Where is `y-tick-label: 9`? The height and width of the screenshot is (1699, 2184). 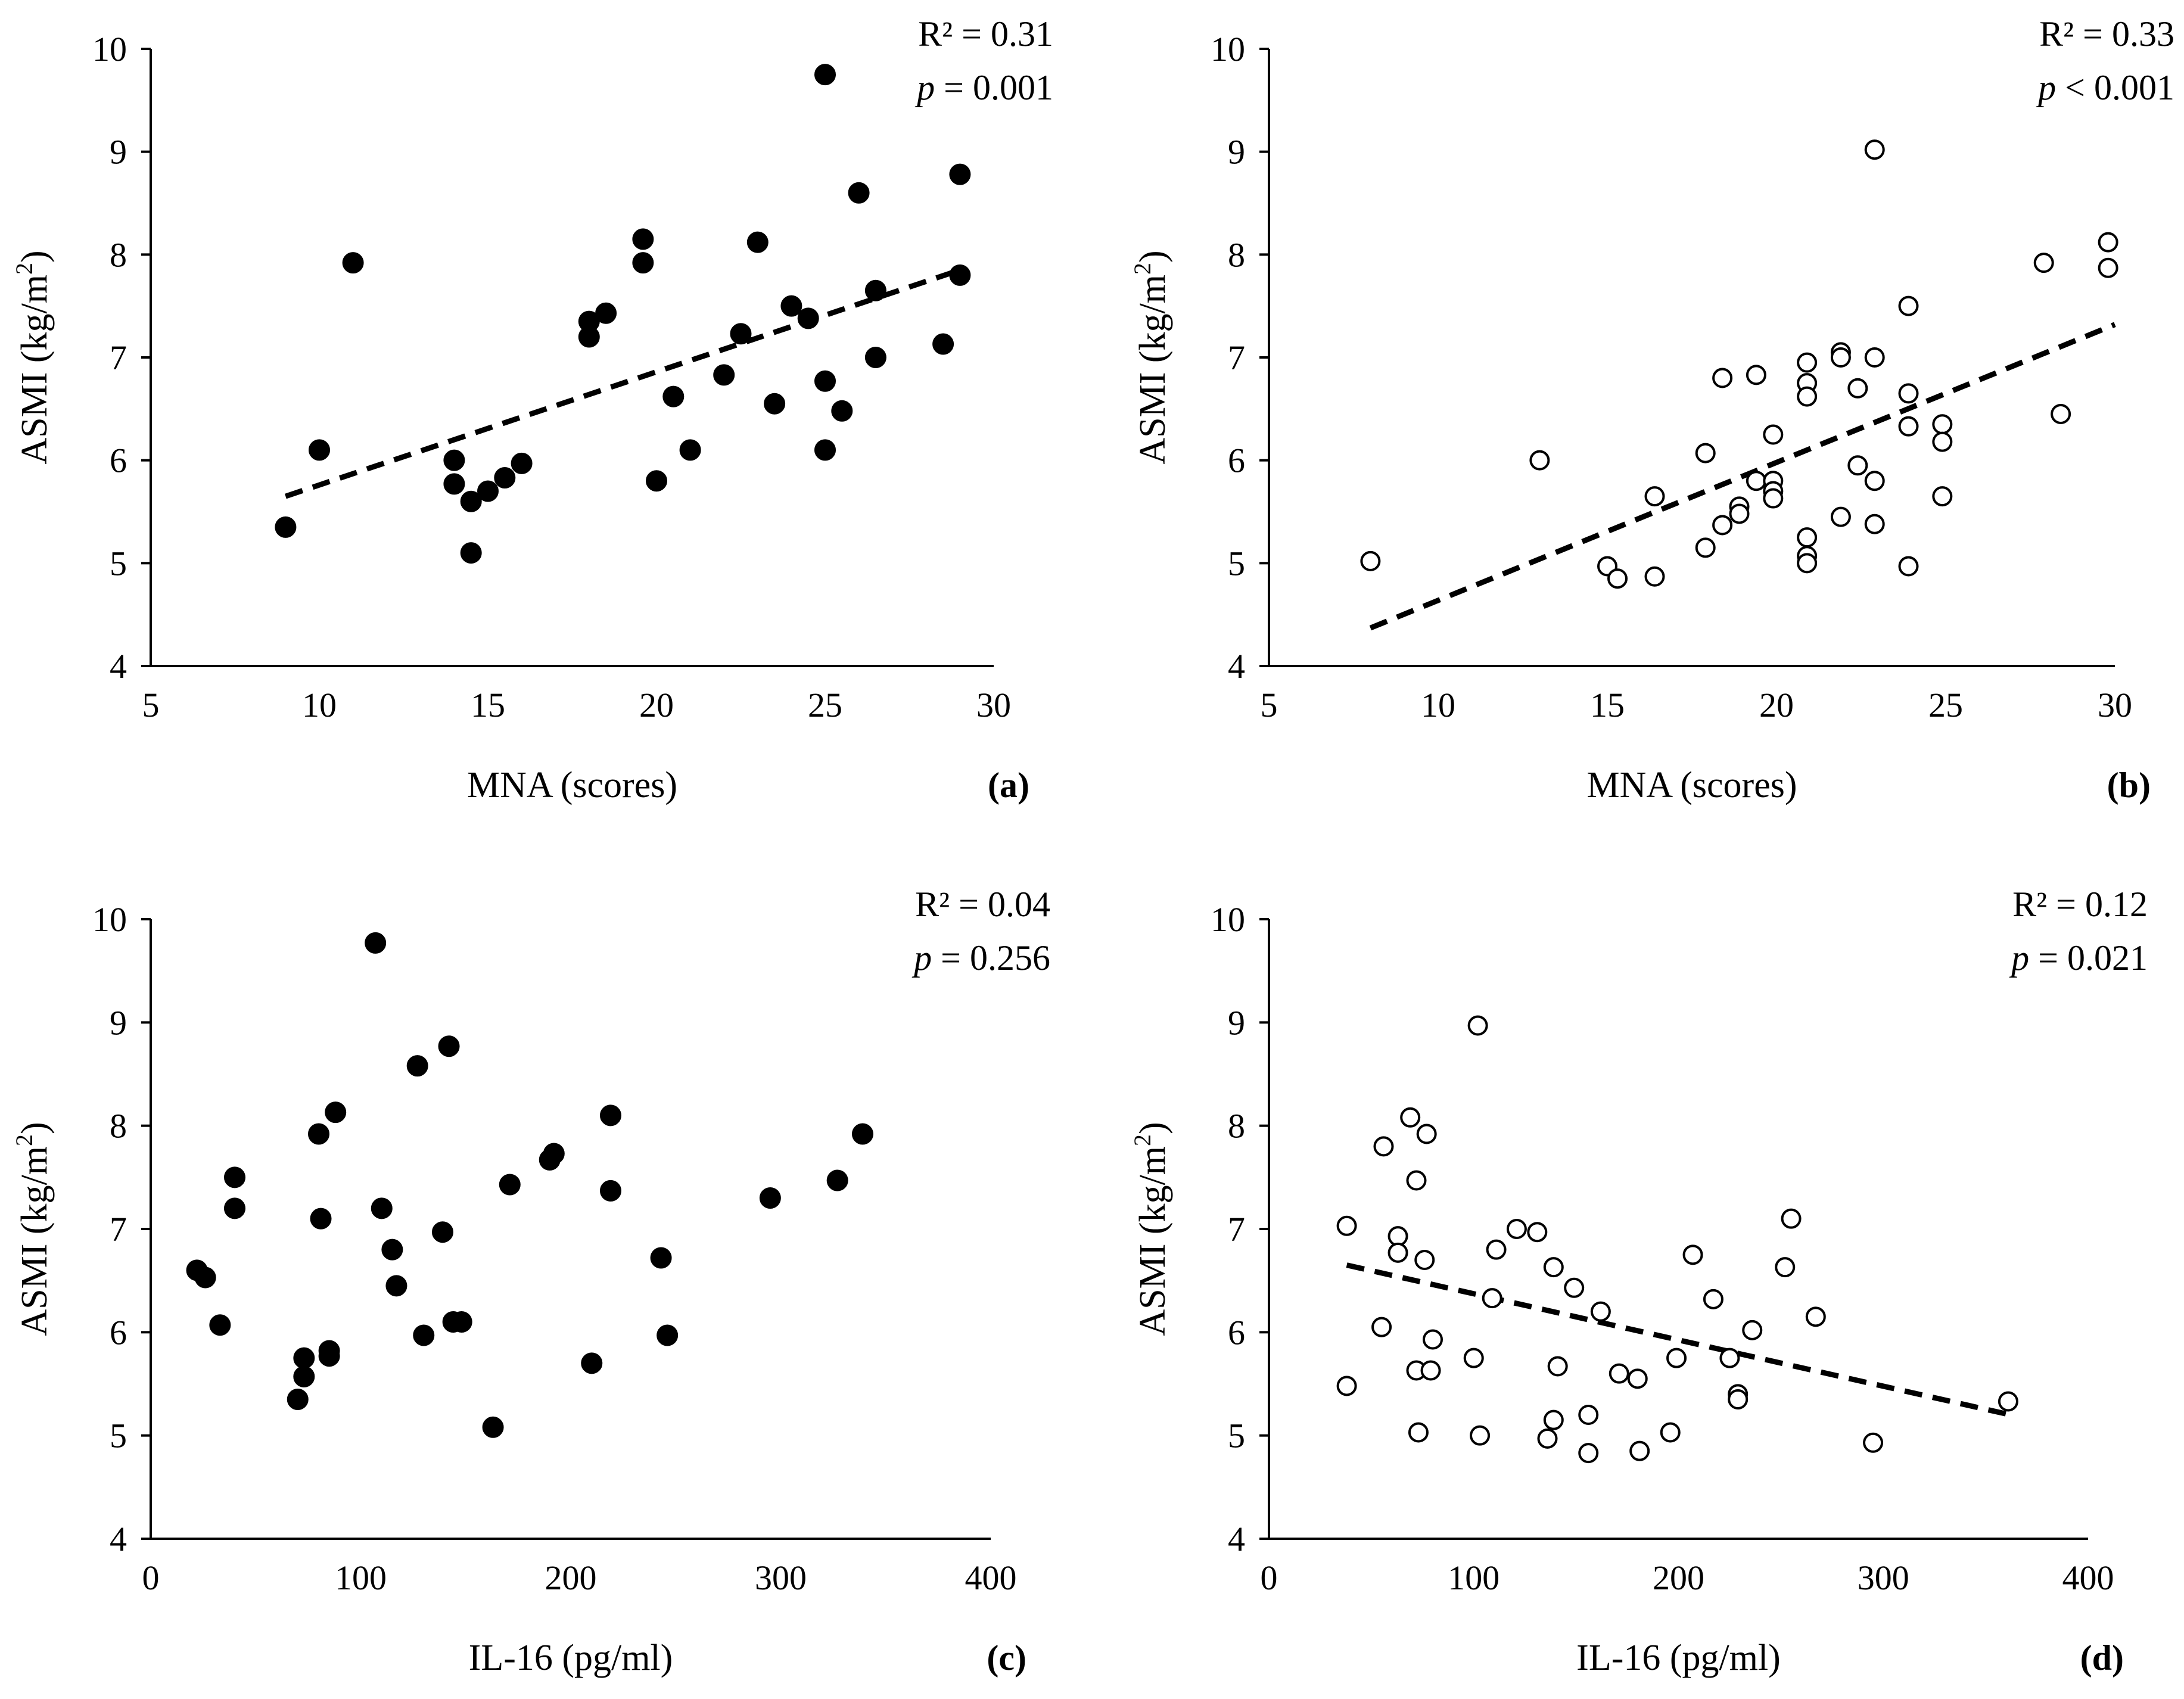 y-tick-label: 9 is located at coordinates (1236, 1022).